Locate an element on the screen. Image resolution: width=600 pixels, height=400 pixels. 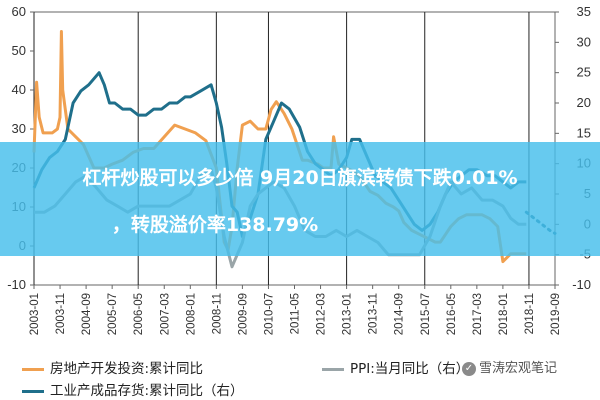
x-tick-label: 2013-11 is located at coordinates (374, 313).